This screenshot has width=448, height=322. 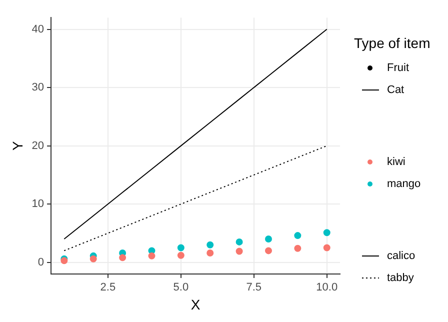 I want to click on x-tick-label: 10.0, so click(x=327, y=288).